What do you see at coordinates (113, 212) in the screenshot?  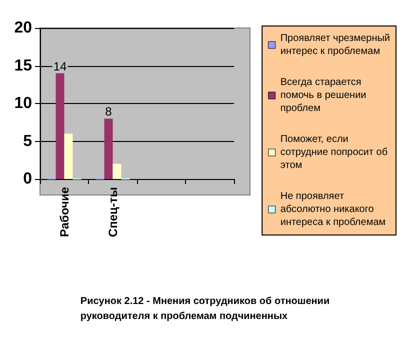 I see `x-tick-label: Спец-ты` at bounding box center [113, 212].